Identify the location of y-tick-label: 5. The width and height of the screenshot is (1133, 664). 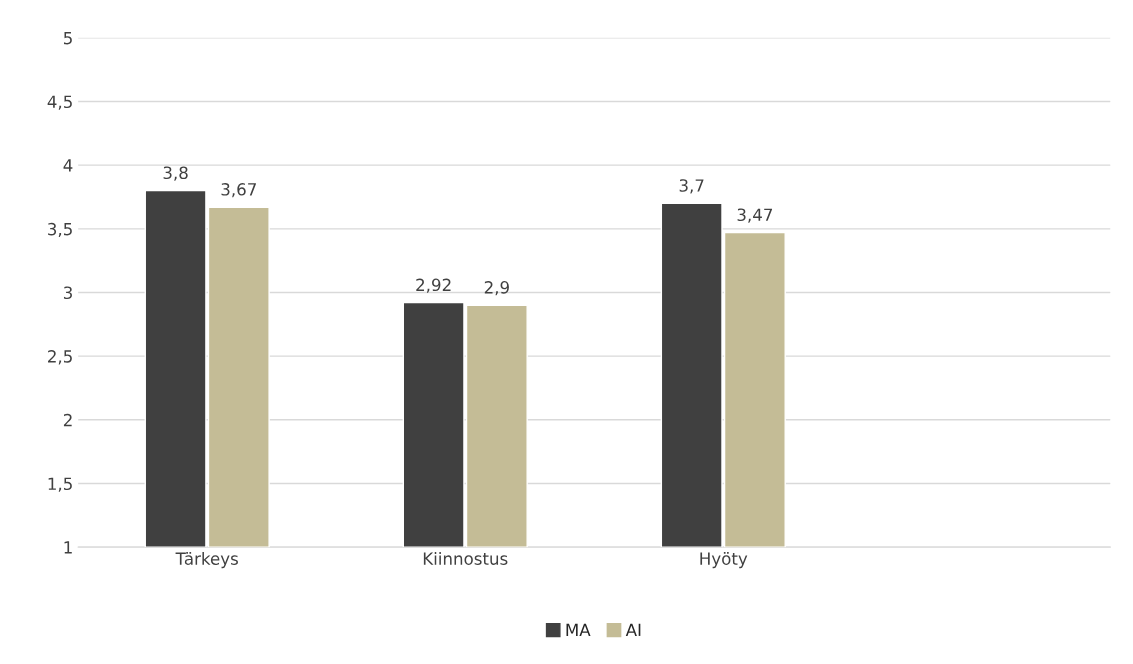
(68, 38).